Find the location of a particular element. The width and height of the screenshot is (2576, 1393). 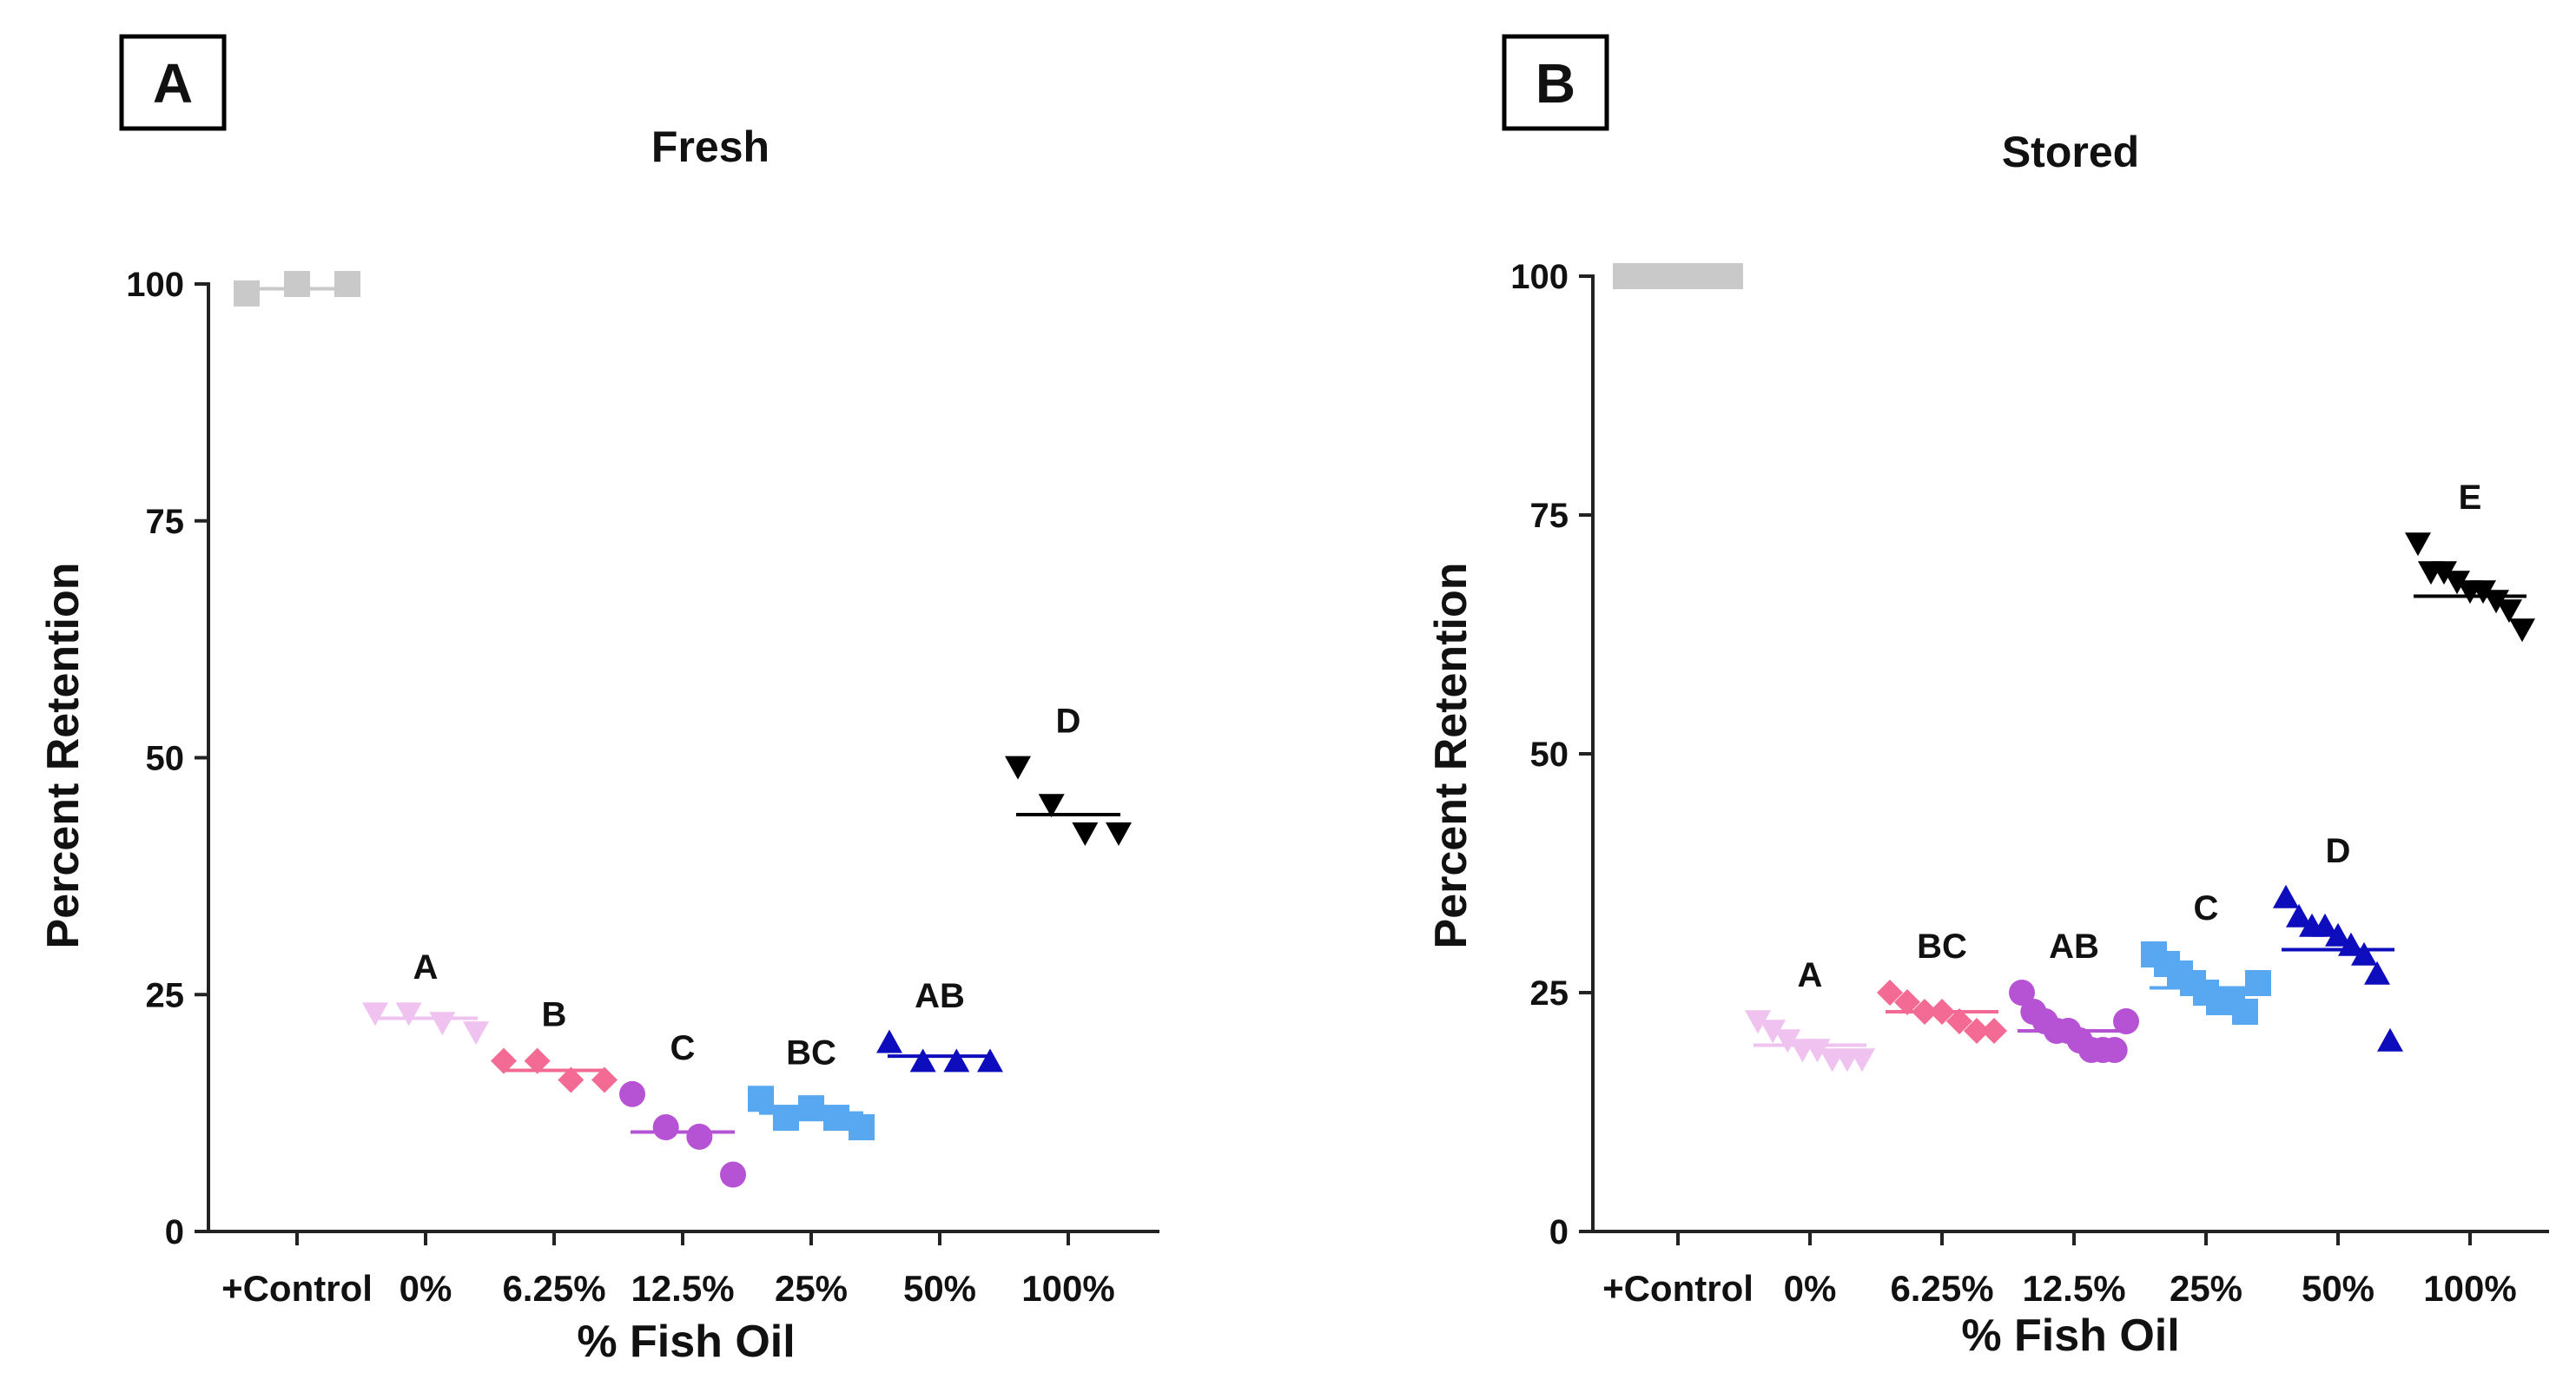

panel-a-x-axis-title: % Fish Oil is located at coordinates (686, 1342).